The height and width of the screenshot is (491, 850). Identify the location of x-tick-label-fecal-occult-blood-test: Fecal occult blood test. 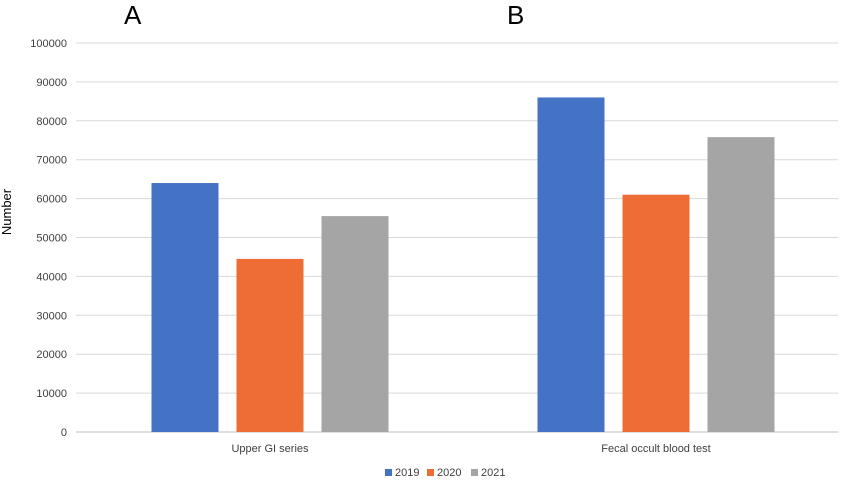
(655, 449).